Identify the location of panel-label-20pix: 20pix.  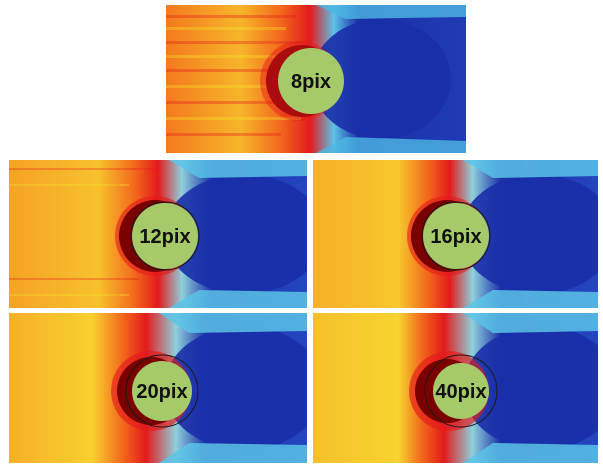
(161, 392).